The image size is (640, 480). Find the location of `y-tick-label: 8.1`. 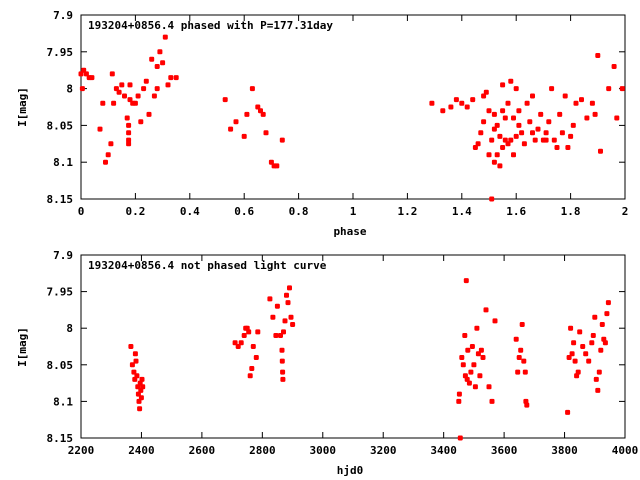

y-tick-label: 8.1 is located at coordinates (63, 162).